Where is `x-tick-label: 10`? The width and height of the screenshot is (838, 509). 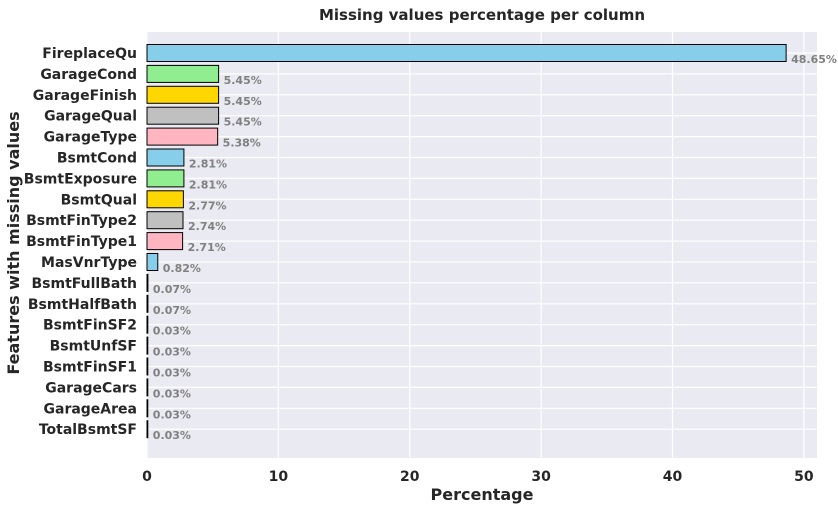
x-tick-label: 10 is located at coordinates (279, 477).